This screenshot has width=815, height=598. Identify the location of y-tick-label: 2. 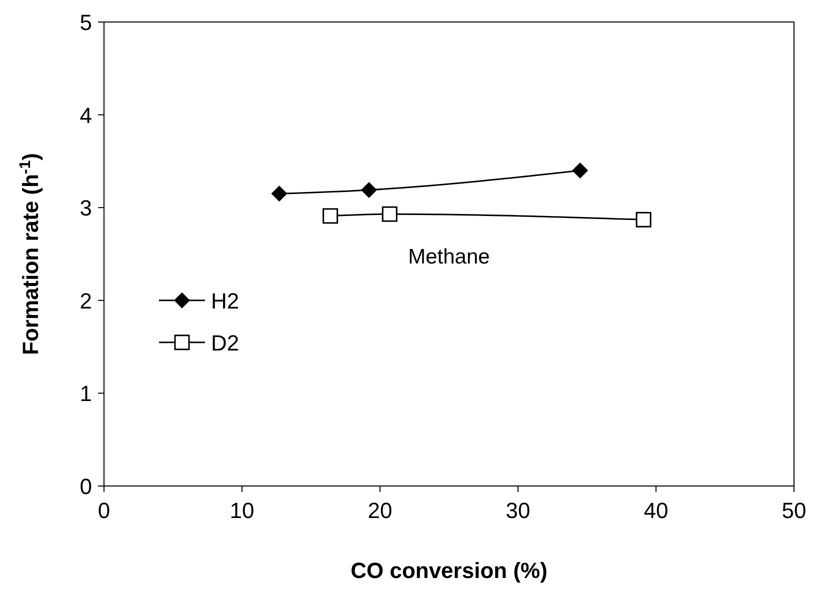
(86, 301).